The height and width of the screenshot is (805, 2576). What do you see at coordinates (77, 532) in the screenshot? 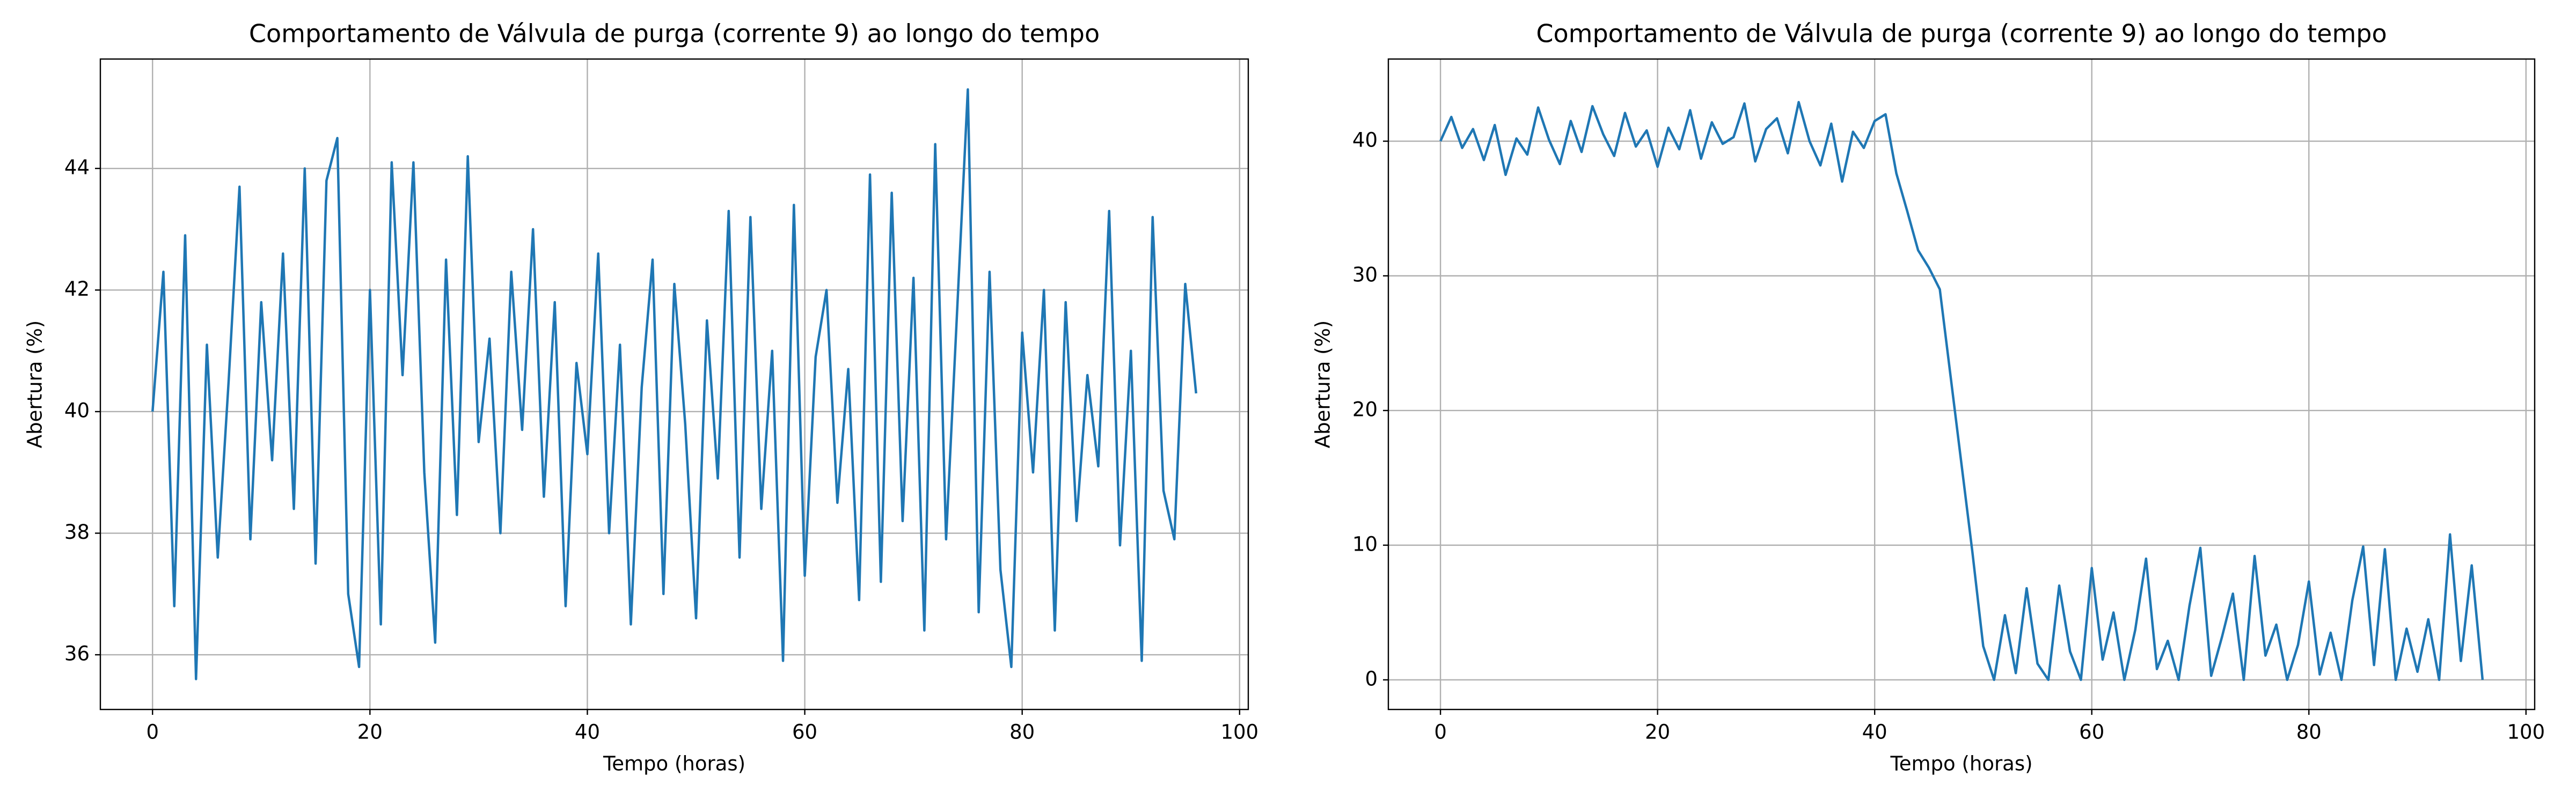
I see `y-tick-label: 38` at bounding box center [77, 532].